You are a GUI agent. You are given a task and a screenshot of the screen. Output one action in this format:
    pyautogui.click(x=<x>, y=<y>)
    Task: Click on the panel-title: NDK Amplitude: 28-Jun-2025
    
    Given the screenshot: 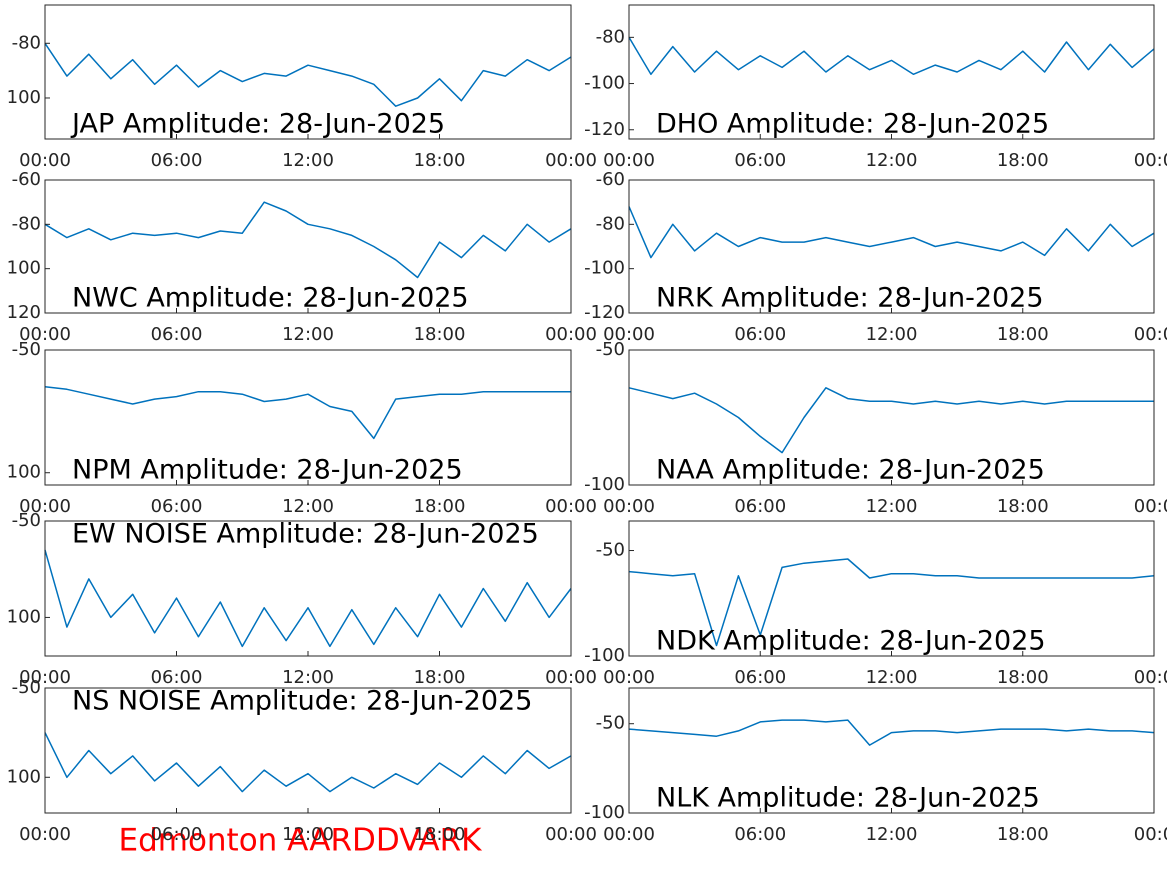 What is the action you would take?
    pyautogui.click(x=851, y=641)
    